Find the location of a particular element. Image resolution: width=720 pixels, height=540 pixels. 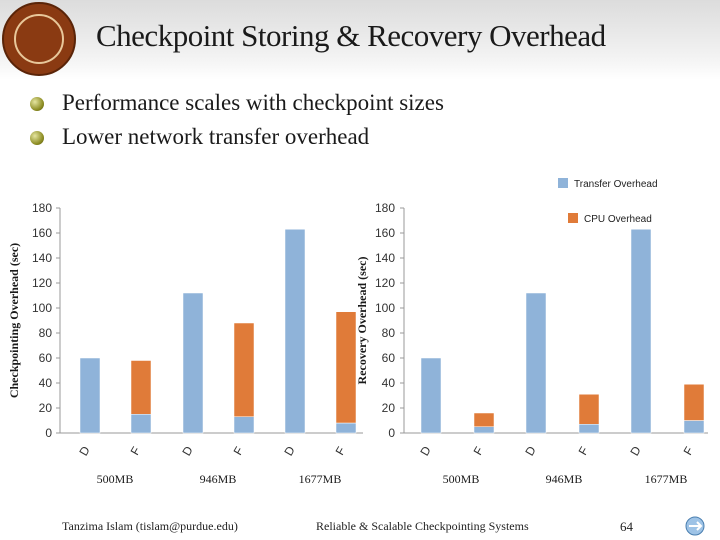

bullet-text-2: Lower network transfer overhead is located at coordinates (216, 136).